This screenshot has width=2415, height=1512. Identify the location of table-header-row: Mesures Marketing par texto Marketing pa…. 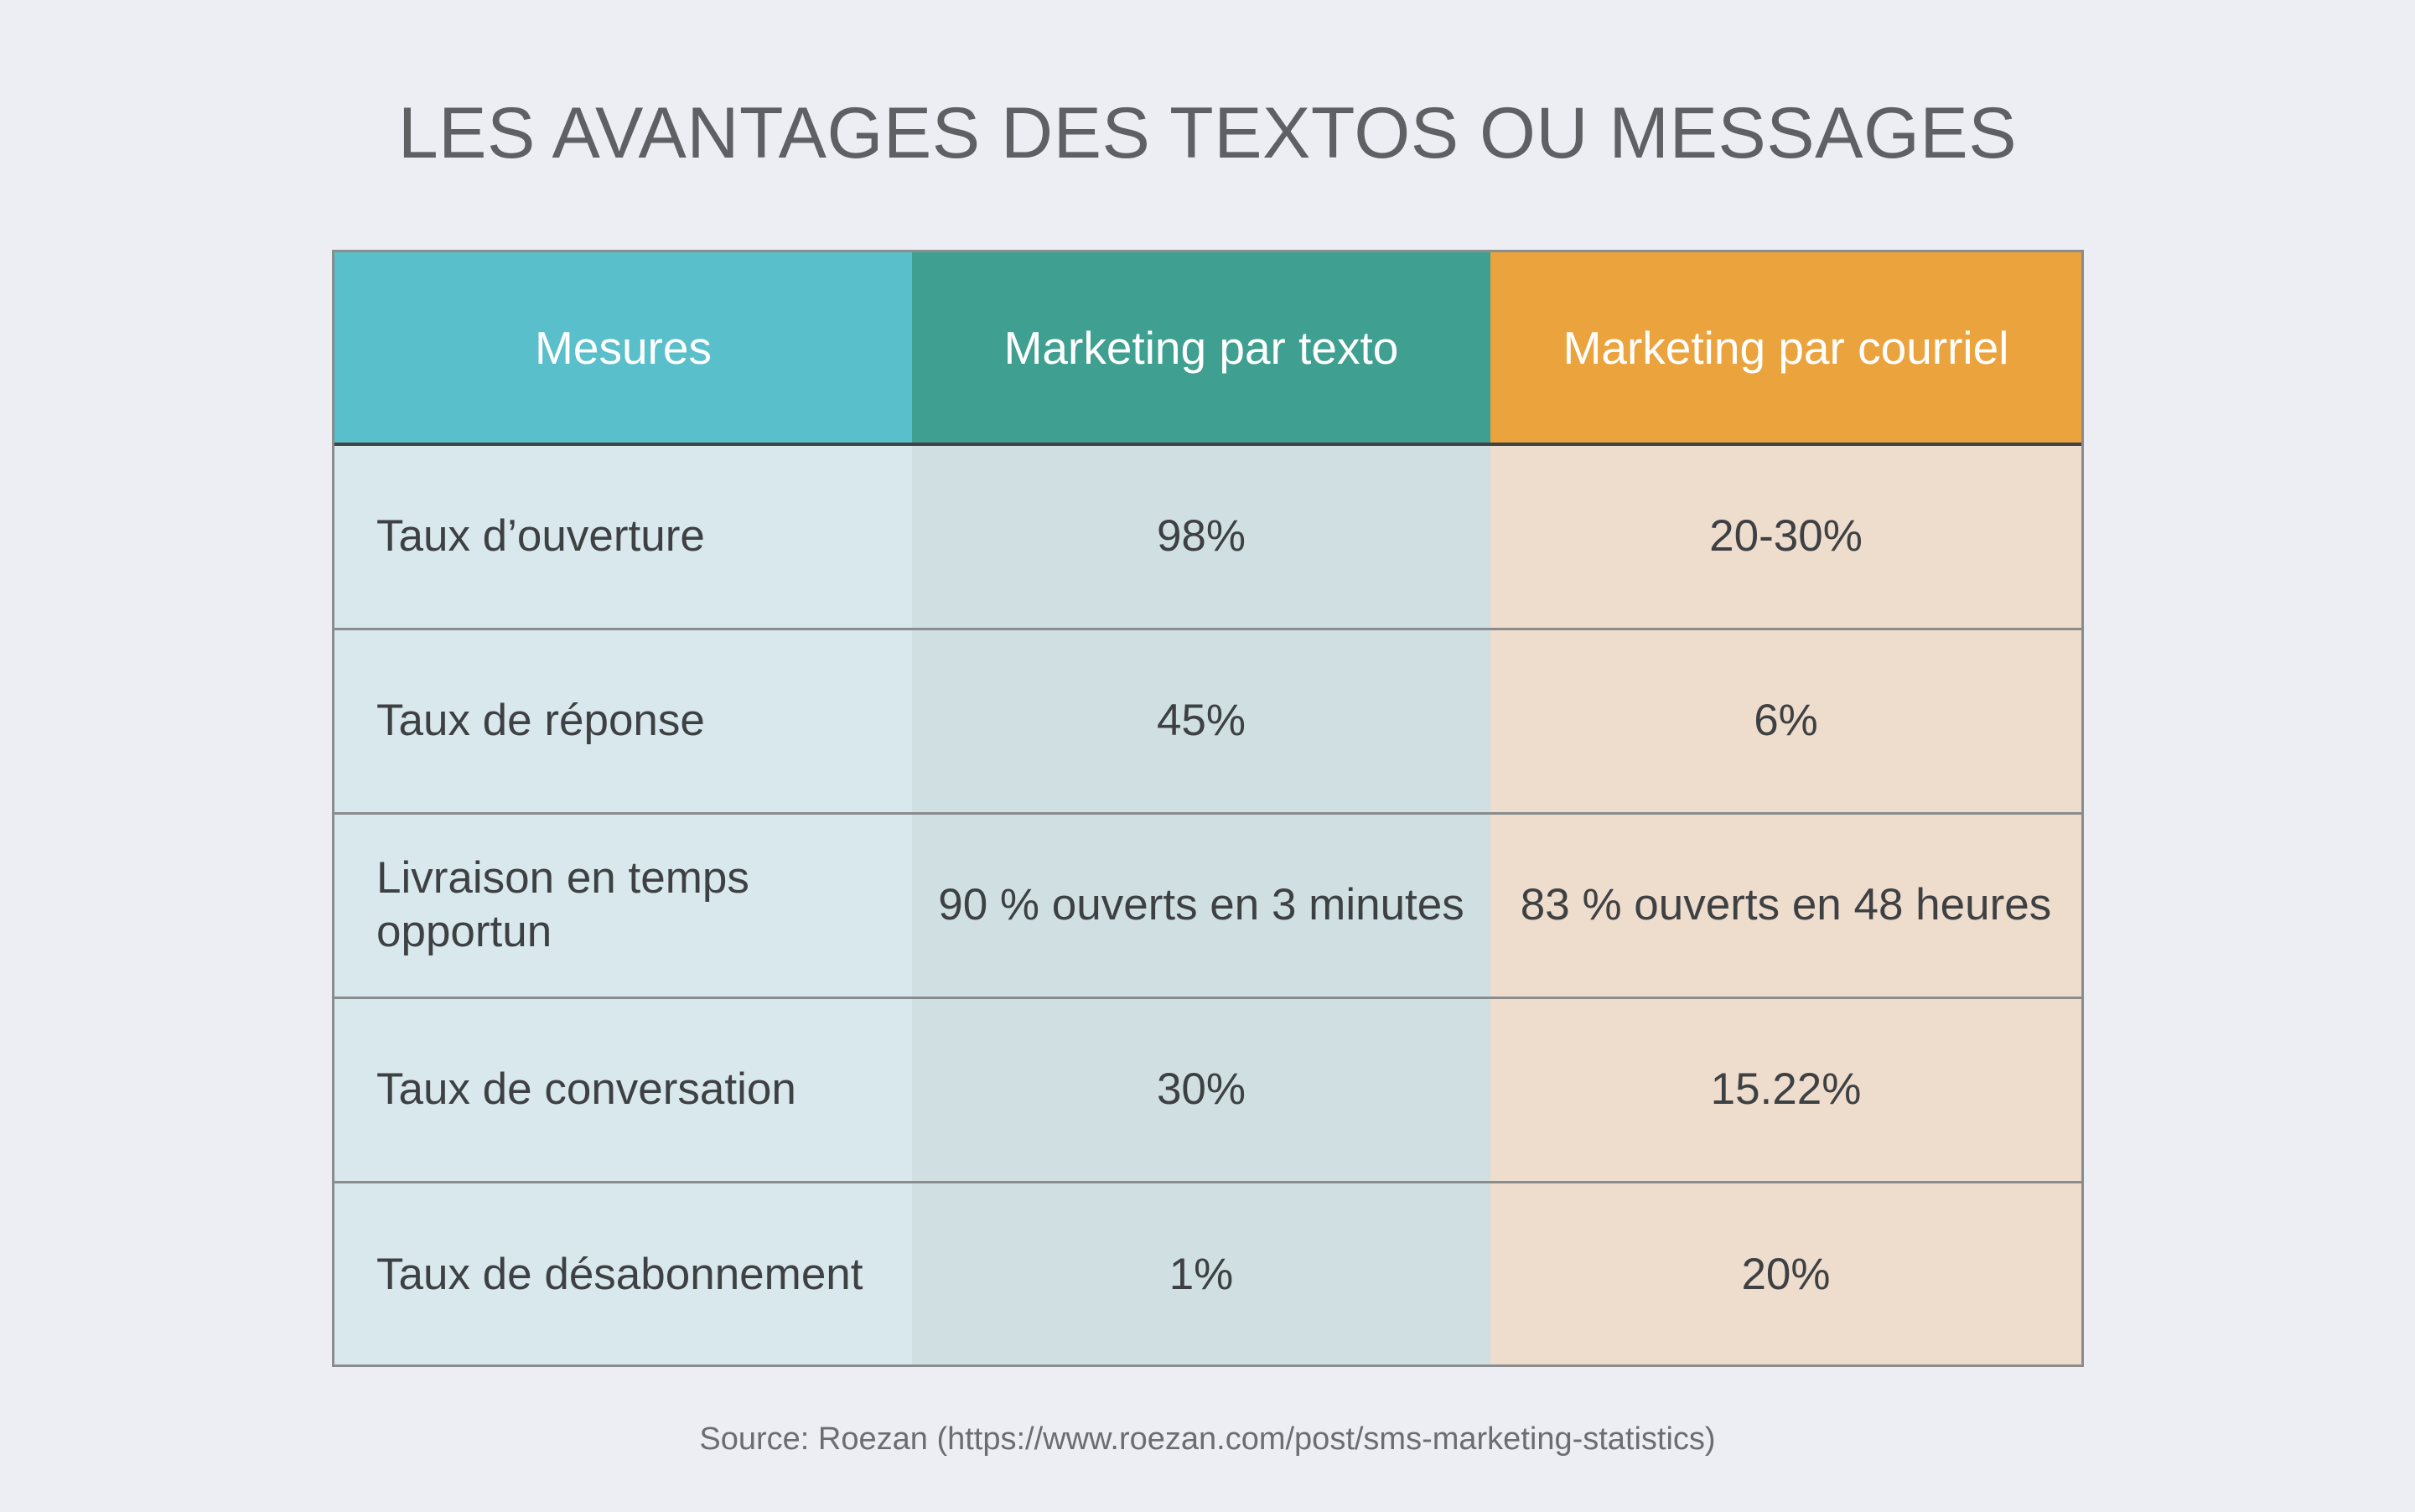
(1207, 349).